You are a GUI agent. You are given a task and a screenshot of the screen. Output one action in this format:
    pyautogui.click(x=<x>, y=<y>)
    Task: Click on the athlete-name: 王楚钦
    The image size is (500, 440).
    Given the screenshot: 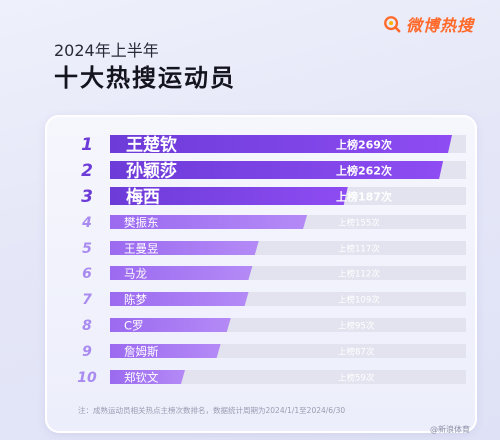 What is the action you would take?
    pyautogui.click(x=151, y=145)
    